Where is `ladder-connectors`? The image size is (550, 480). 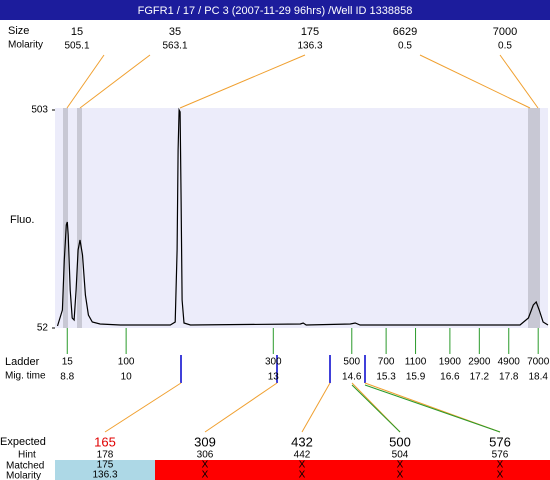
ladder-connectors is located at coordinates (426, 408).